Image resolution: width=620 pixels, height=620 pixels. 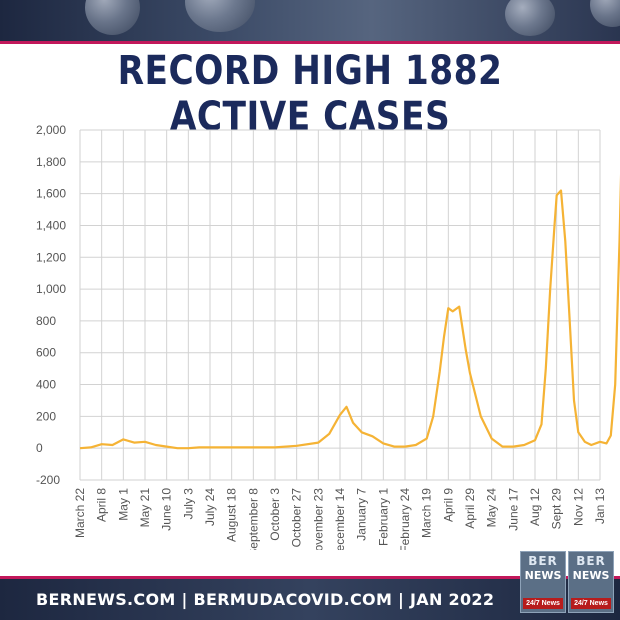 I want to click on x-tick-label: September 8, so click(x=253, y=519).